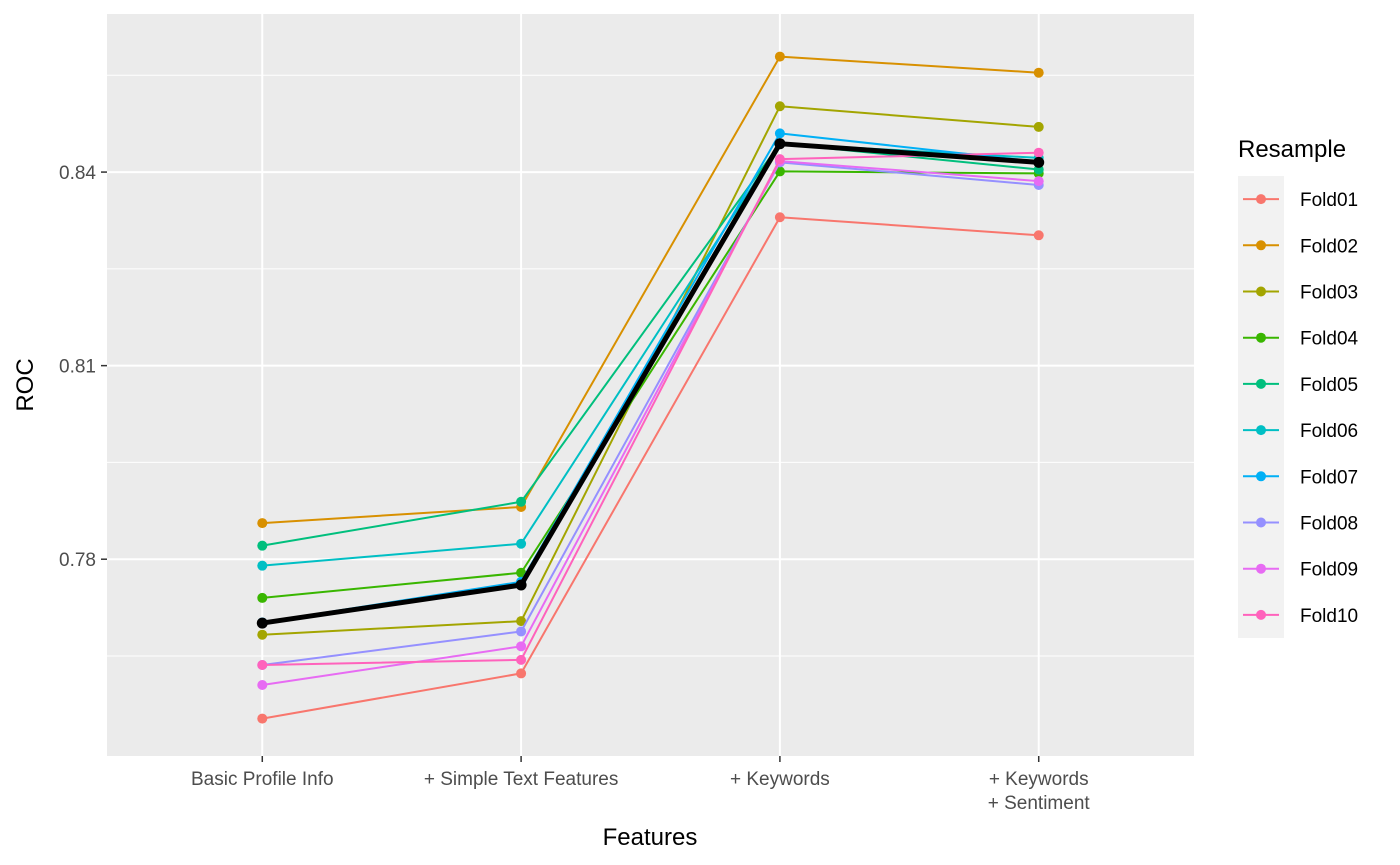  I want to click on legend-label-fold02: Fold02, so click(1329, 246).